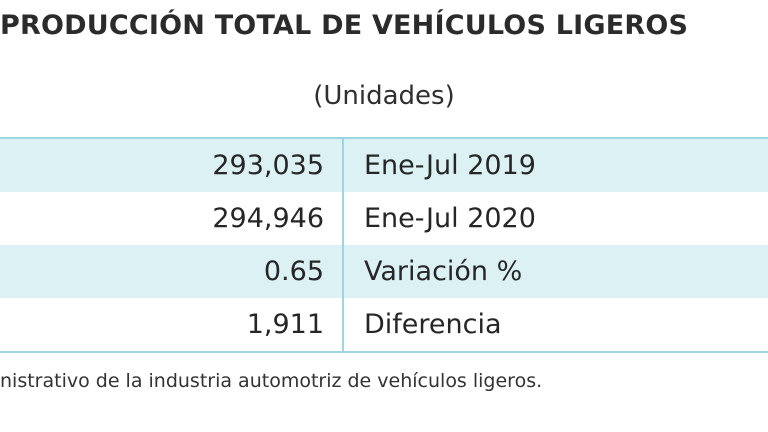 Image resolution: width=768 pixels, height=432 pixels. What do you see at coordinates (268, 218) in the screenshot?
I see `value-cell: 294,946` at bounding box center [268, 218].